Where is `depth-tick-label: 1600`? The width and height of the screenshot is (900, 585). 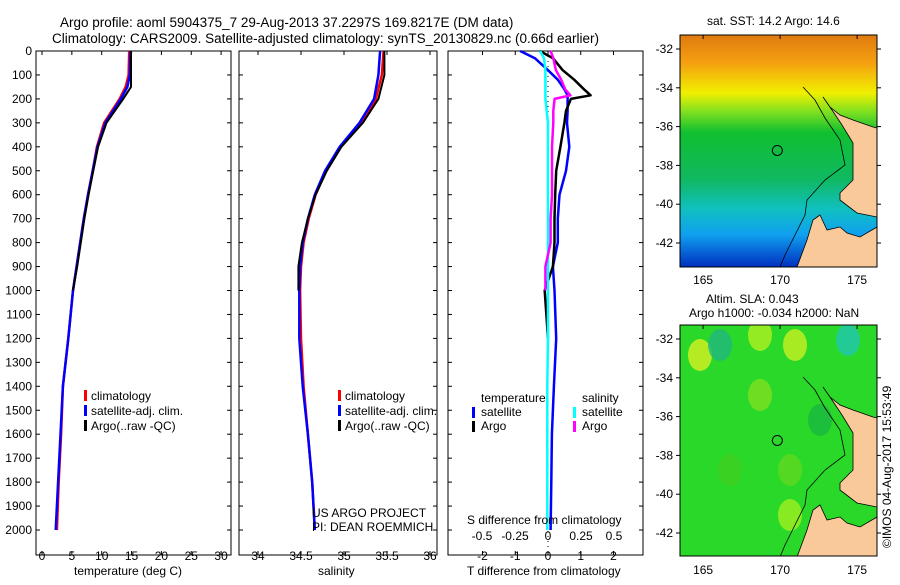
depth-tick-label: 1600 is located at coordinates (18, 434).